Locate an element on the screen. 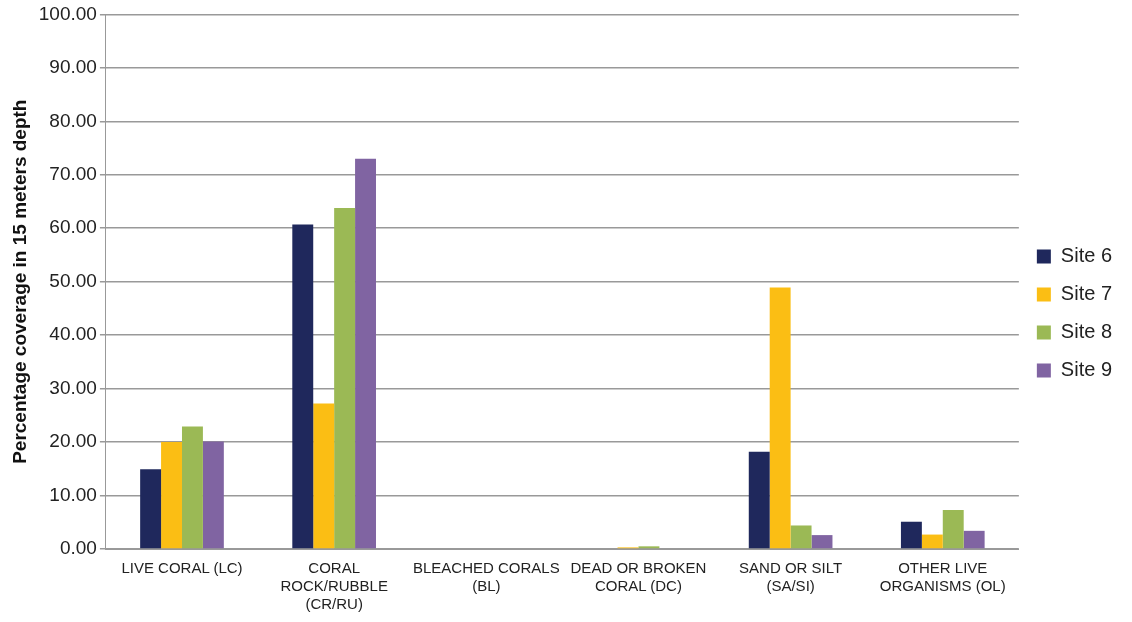 The width and height of the screenshot is (1132, 622). y-tick-label: 90.00 is located at coordinates (73, 67).